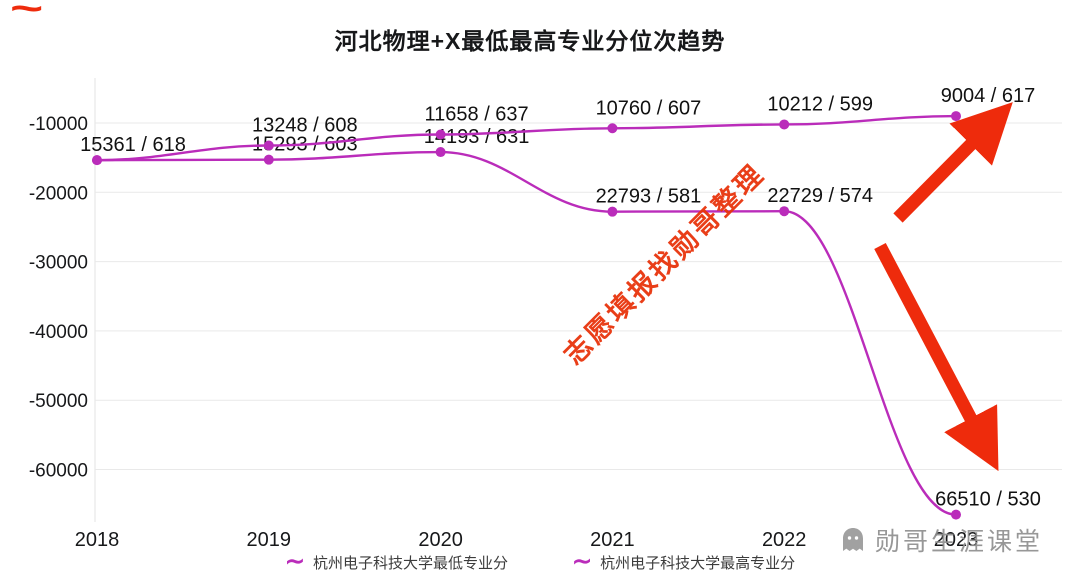 This screenshot has width=1080, height=585. Describe the element at coordinates (410, 563) in the screenshot. I see `legend-label-min-score: 杭州电子科技大学最低专业分` at that location.